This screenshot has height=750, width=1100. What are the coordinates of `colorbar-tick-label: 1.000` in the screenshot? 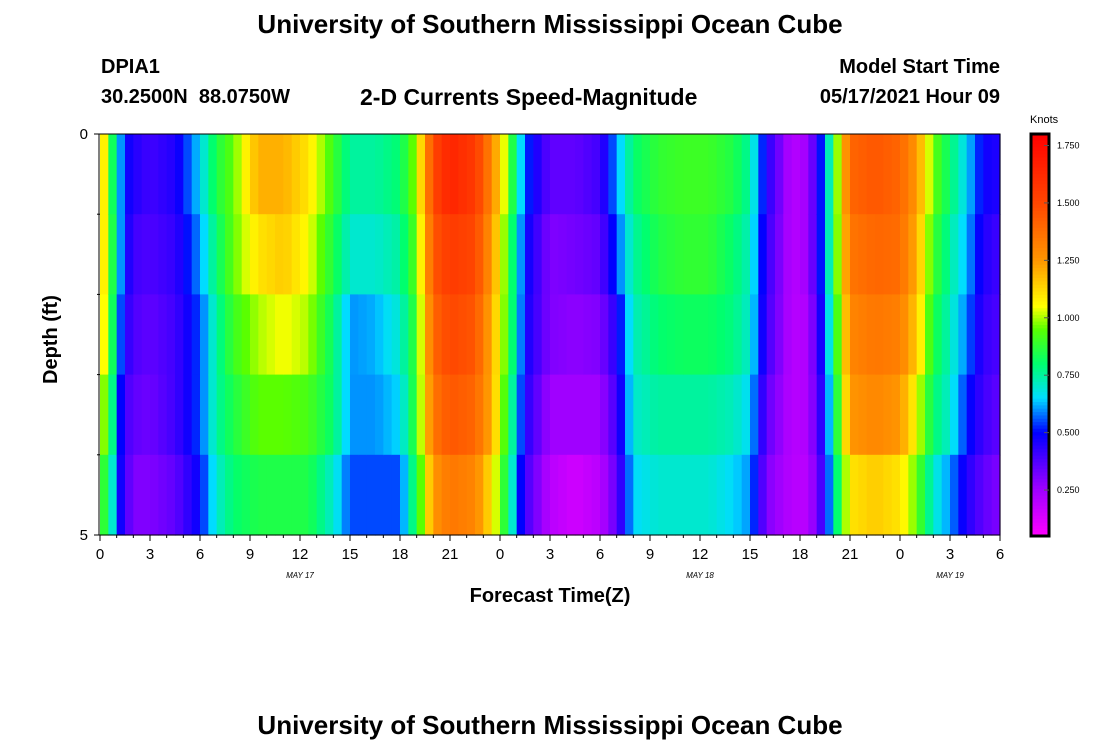 It's located at (1068, 318).